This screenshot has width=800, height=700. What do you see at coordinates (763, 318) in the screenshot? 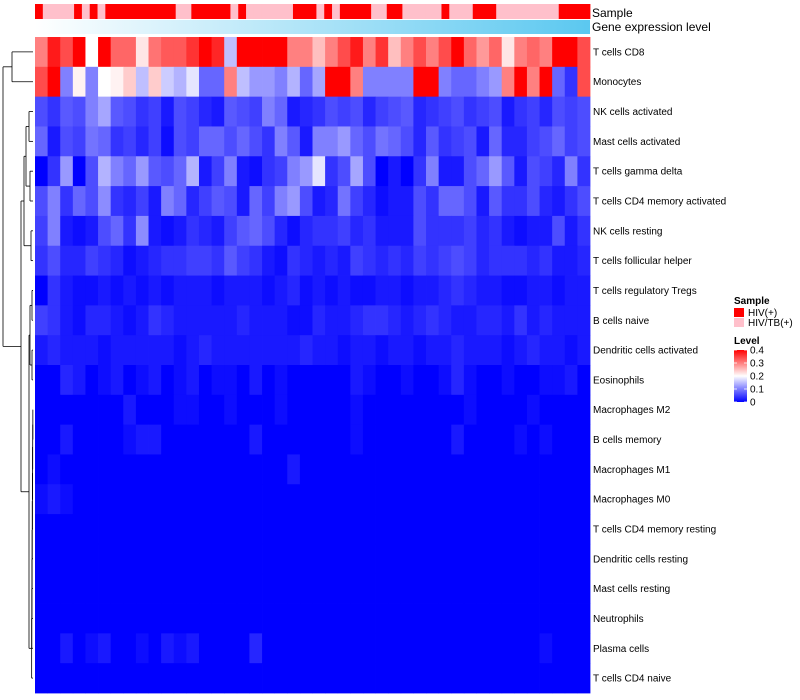
I see `legend-sample-items: HIV(+)HIV/TB(+)` at bounding box center [763, 318].